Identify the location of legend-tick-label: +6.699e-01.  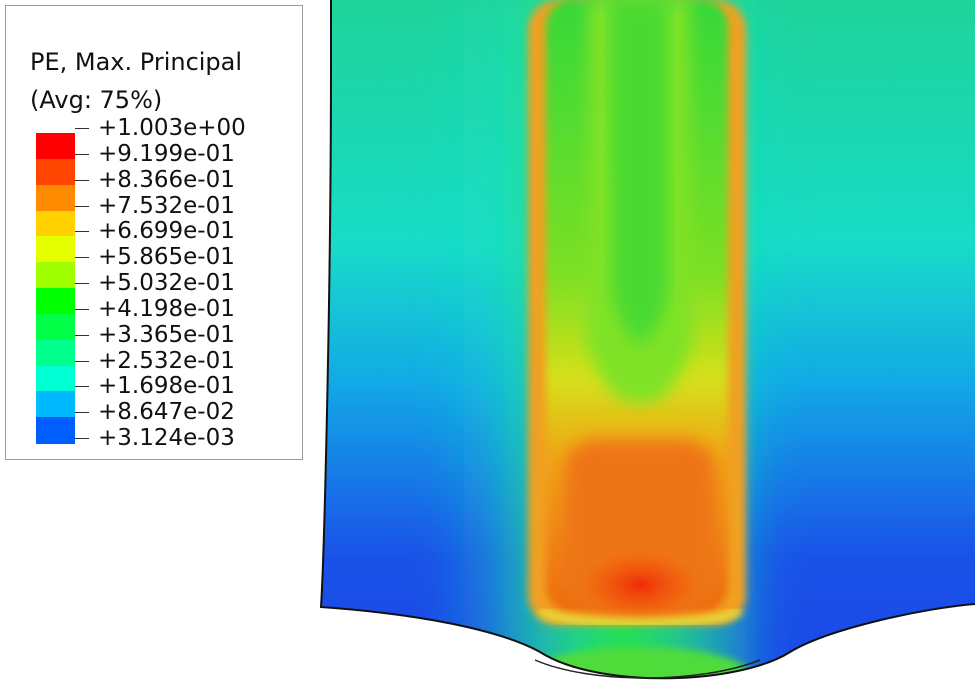
(166, 231).